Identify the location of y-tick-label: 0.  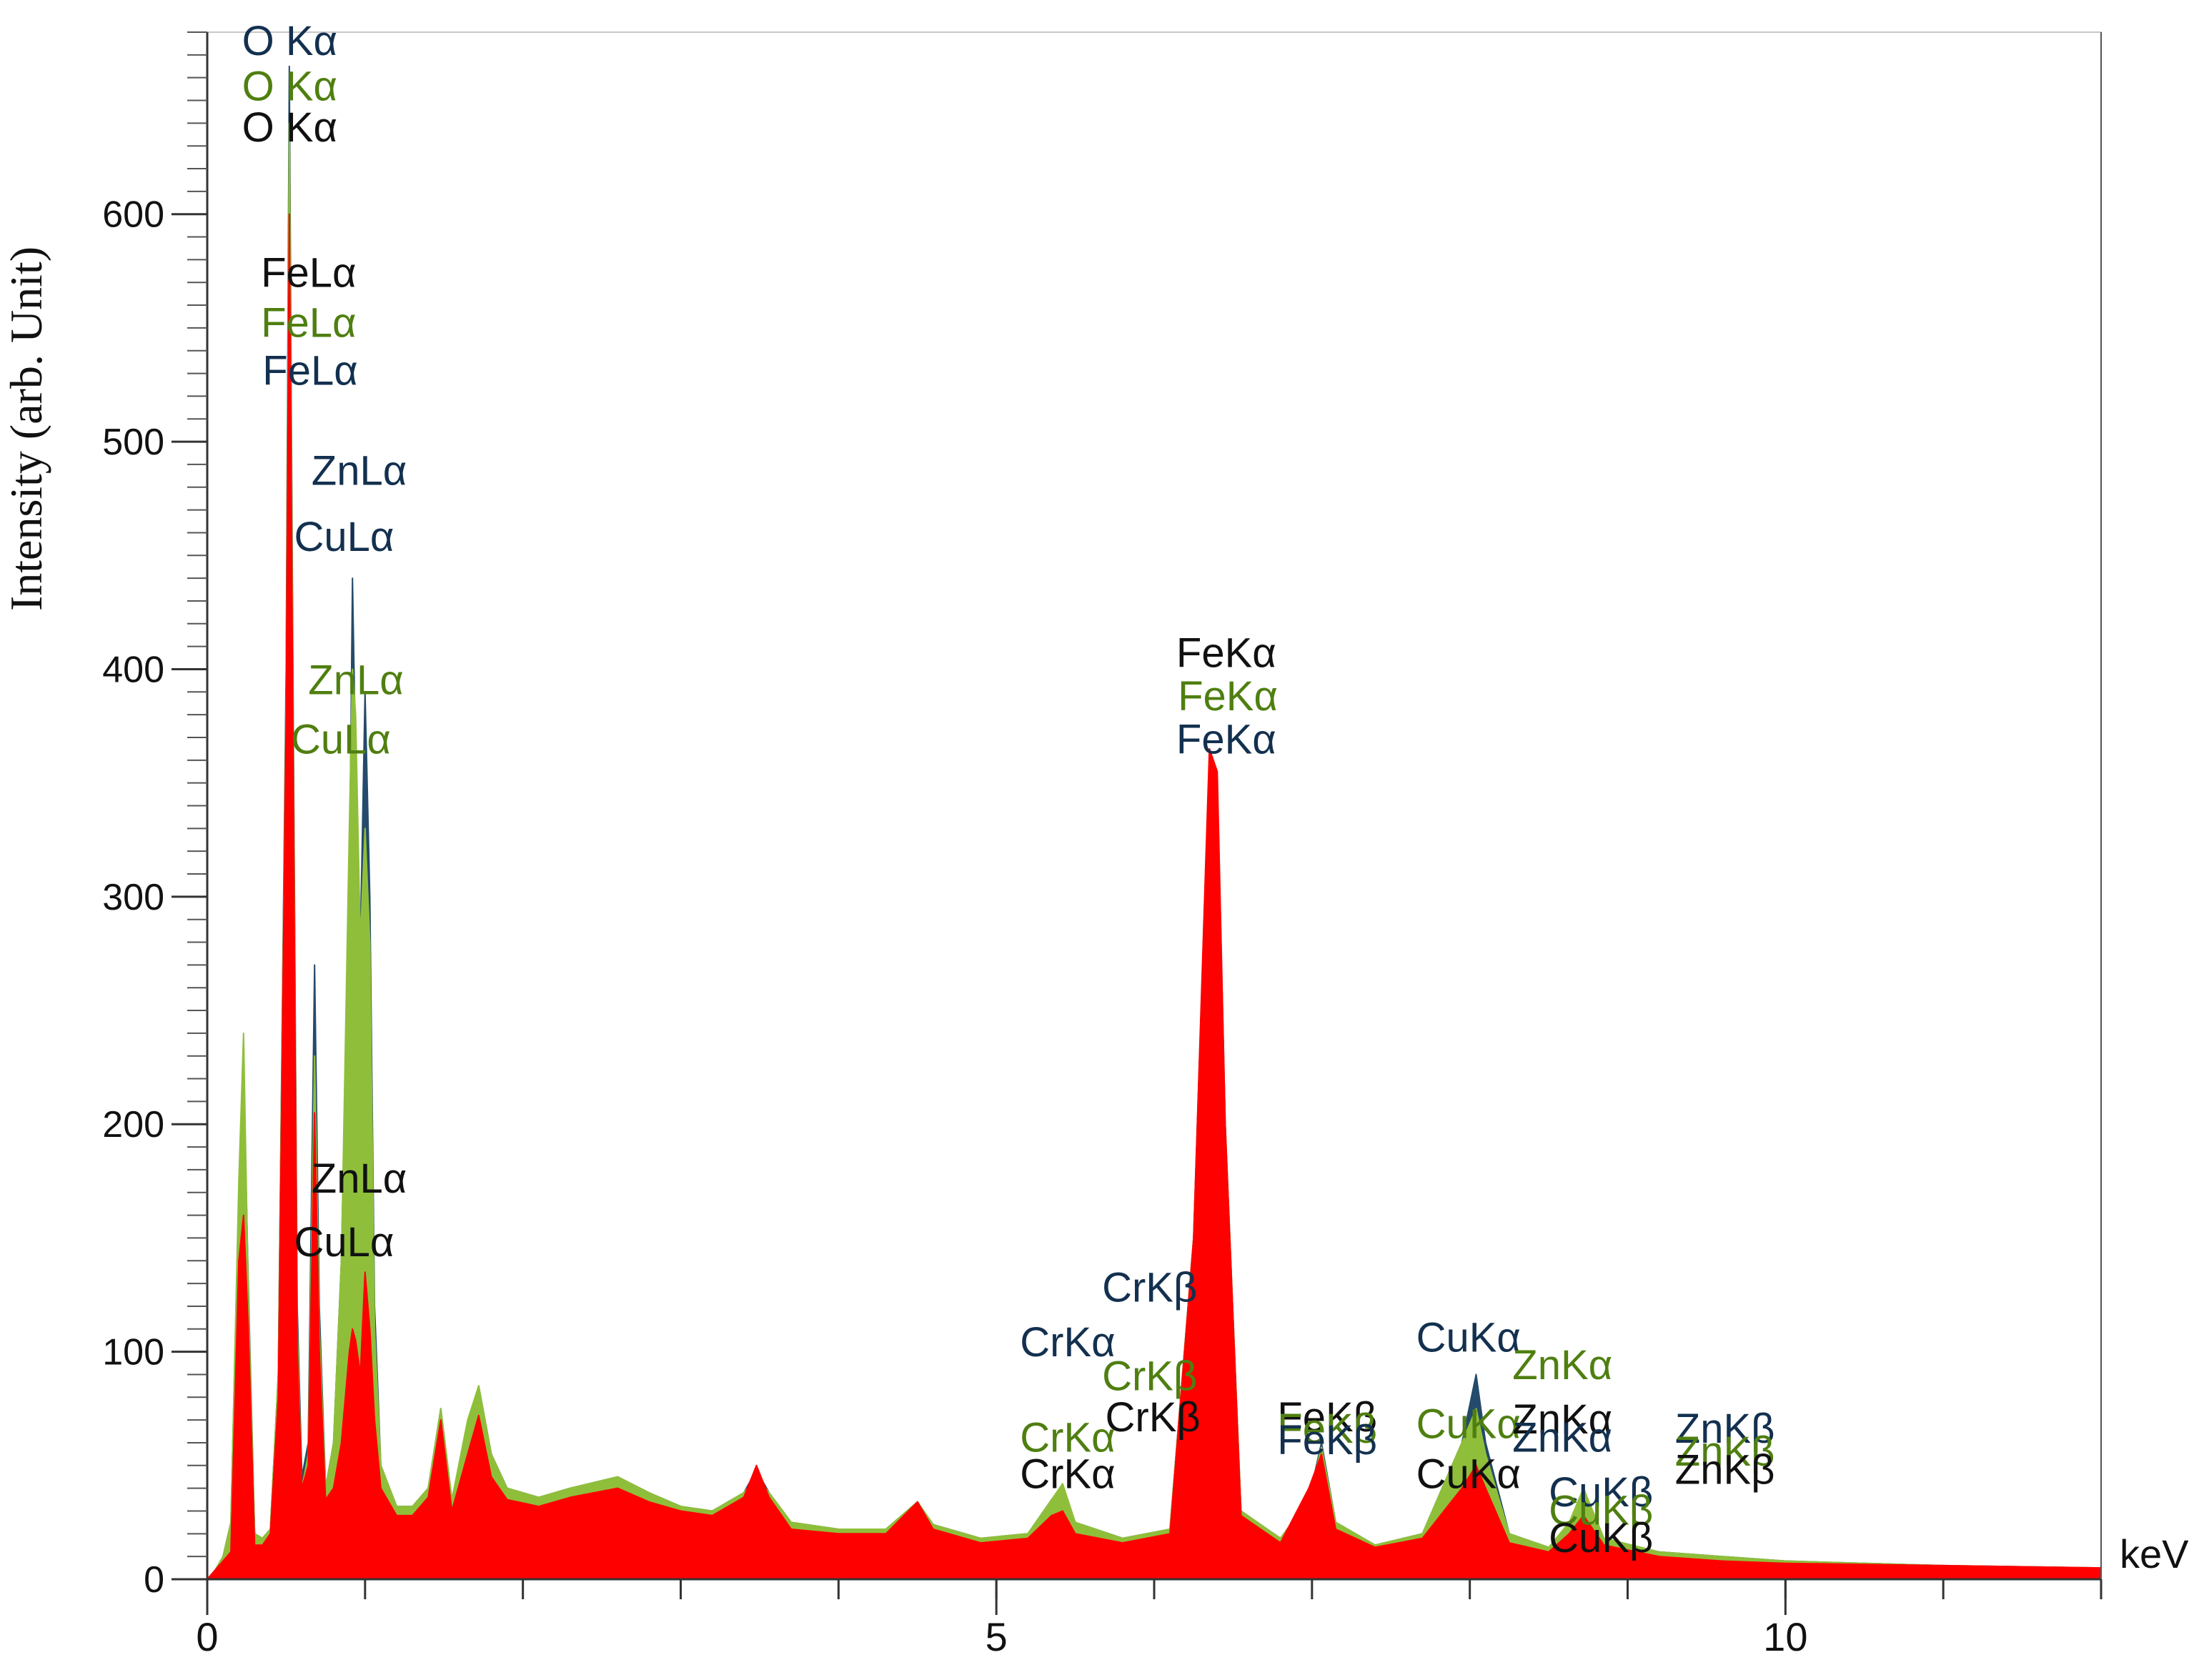
(154, 1580).